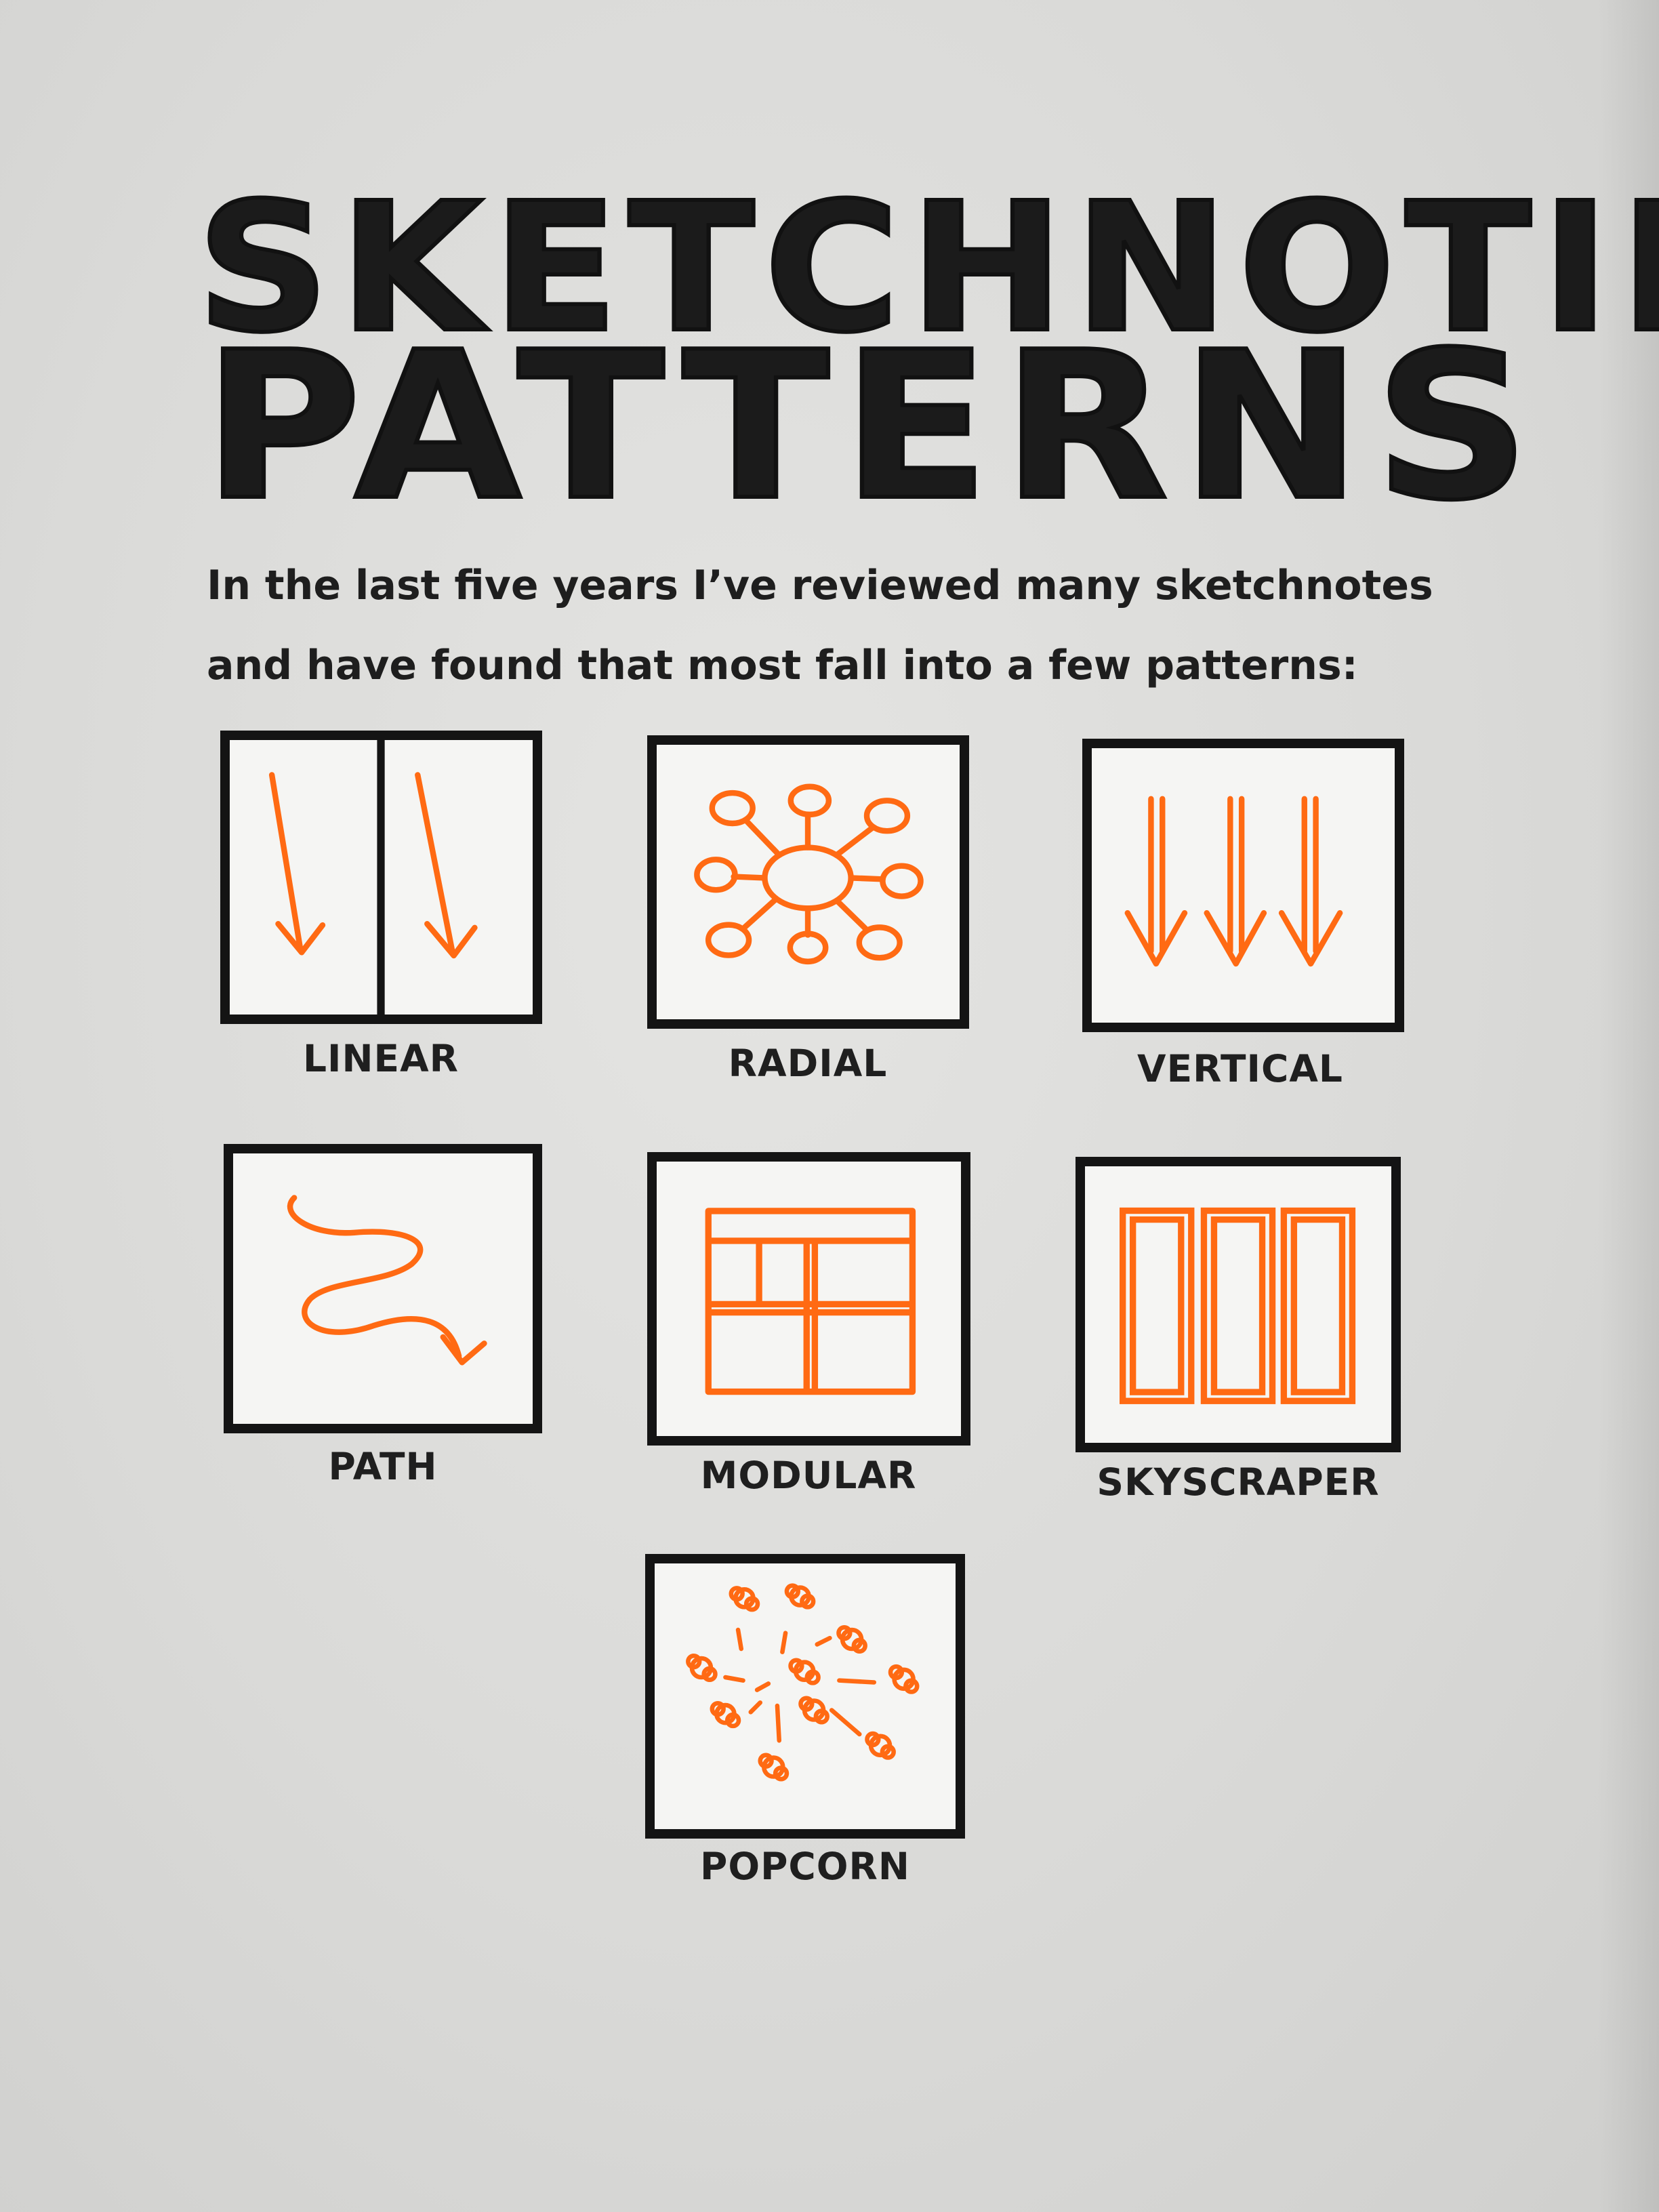  I want to click on page-title-line-1: SKETCHNOTING, so click(926, 268).